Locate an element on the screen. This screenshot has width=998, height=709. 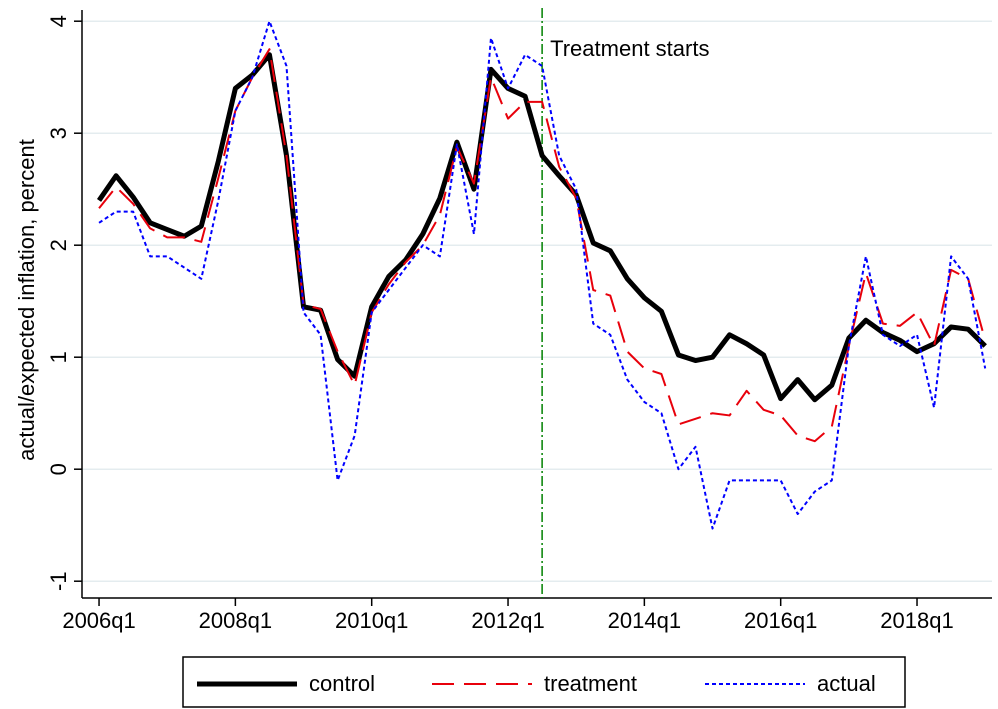
y-tick-label: 4 is located at coordinates (58, 21).